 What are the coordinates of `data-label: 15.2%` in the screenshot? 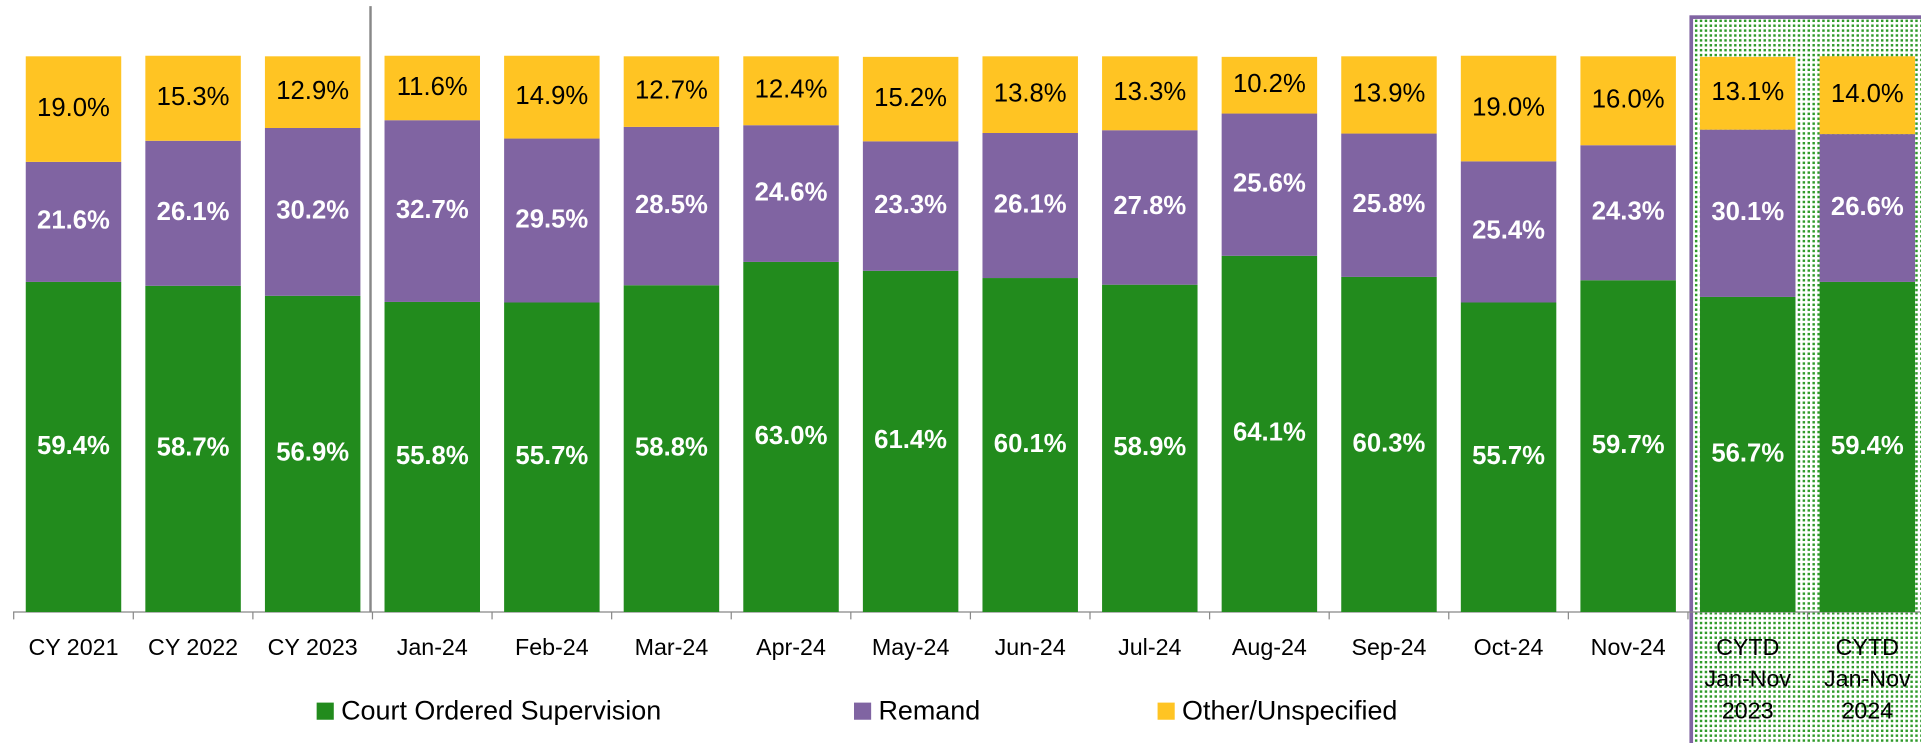 It's located at (910, 98).